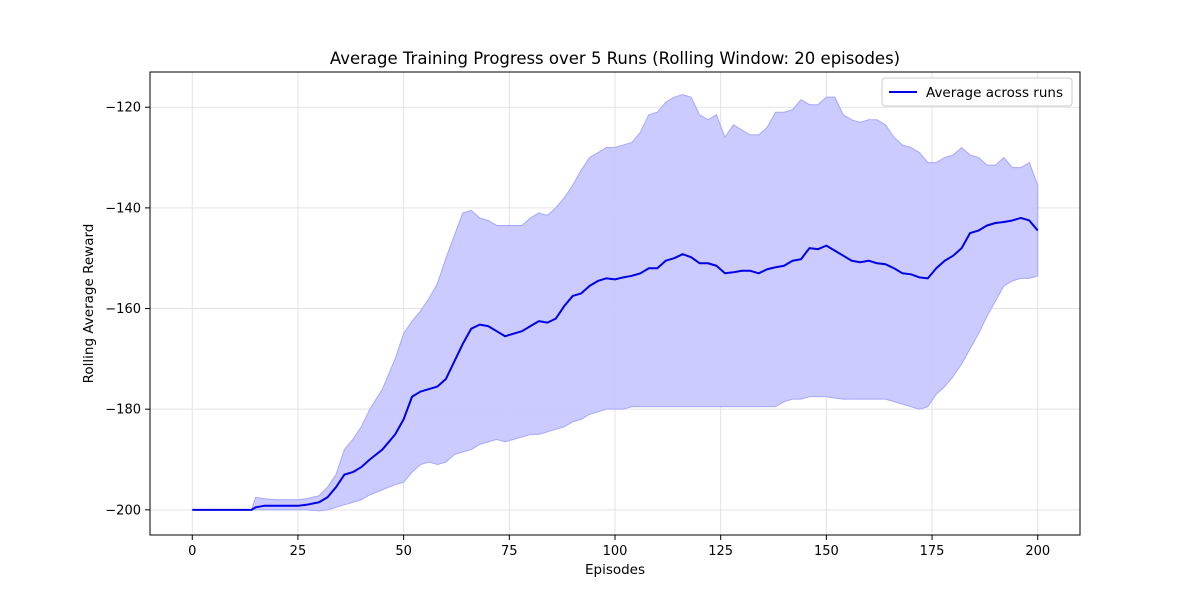 The width and height of the screenshot is (1200, 600). I want to click on y-axis-label: Rolling Average Reward, so click(89, 304).